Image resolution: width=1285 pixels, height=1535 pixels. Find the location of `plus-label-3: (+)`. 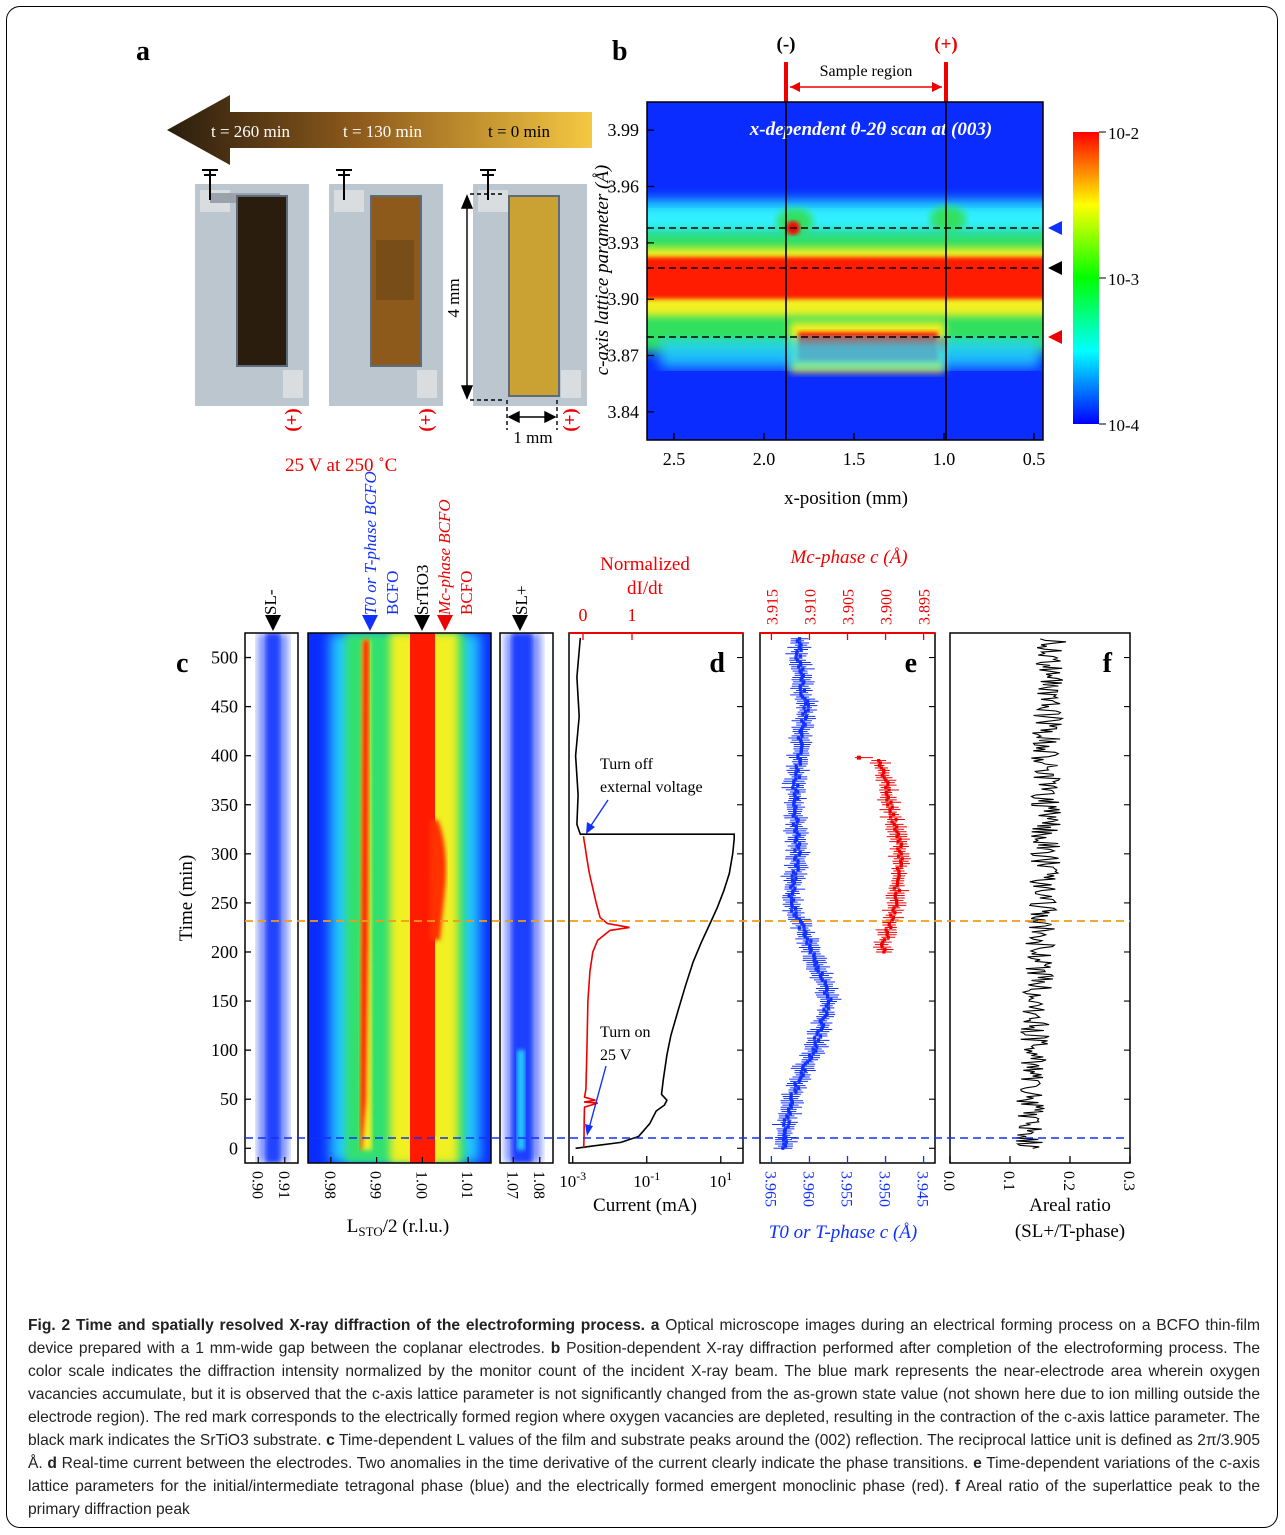

plus-label-3: (+) is located at coordinates (570, 419).